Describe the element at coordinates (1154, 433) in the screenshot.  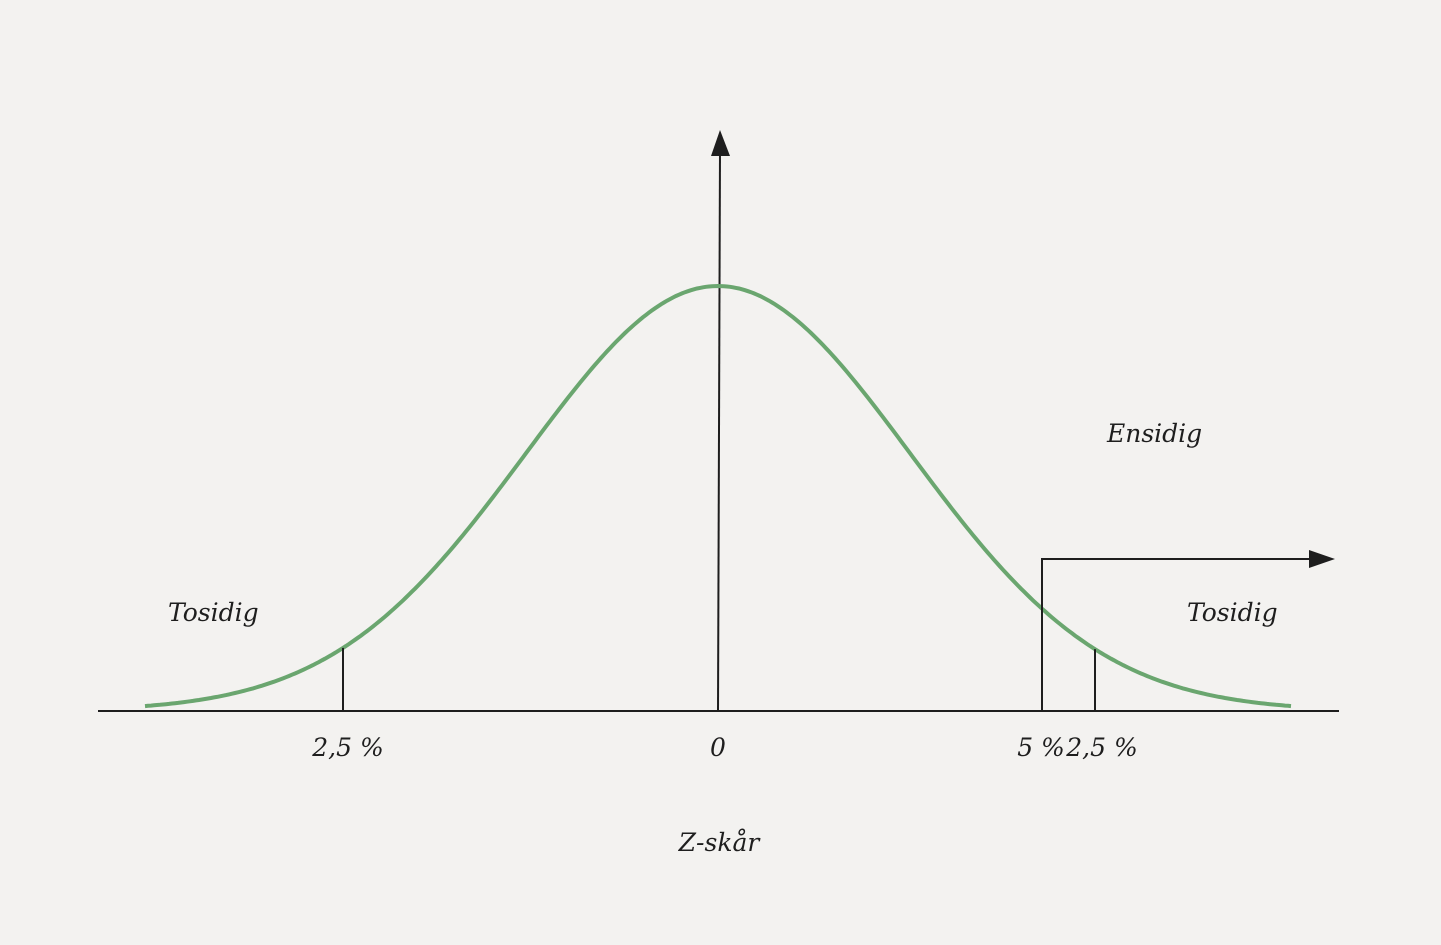
I see `label-ensidig: Ensidig` at that location.